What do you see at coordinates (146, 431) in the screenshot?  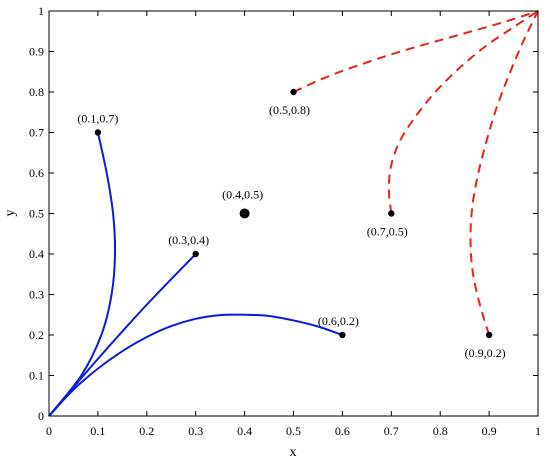 I see `x-tick-label: 0.2` at bounding box center [146, 431].